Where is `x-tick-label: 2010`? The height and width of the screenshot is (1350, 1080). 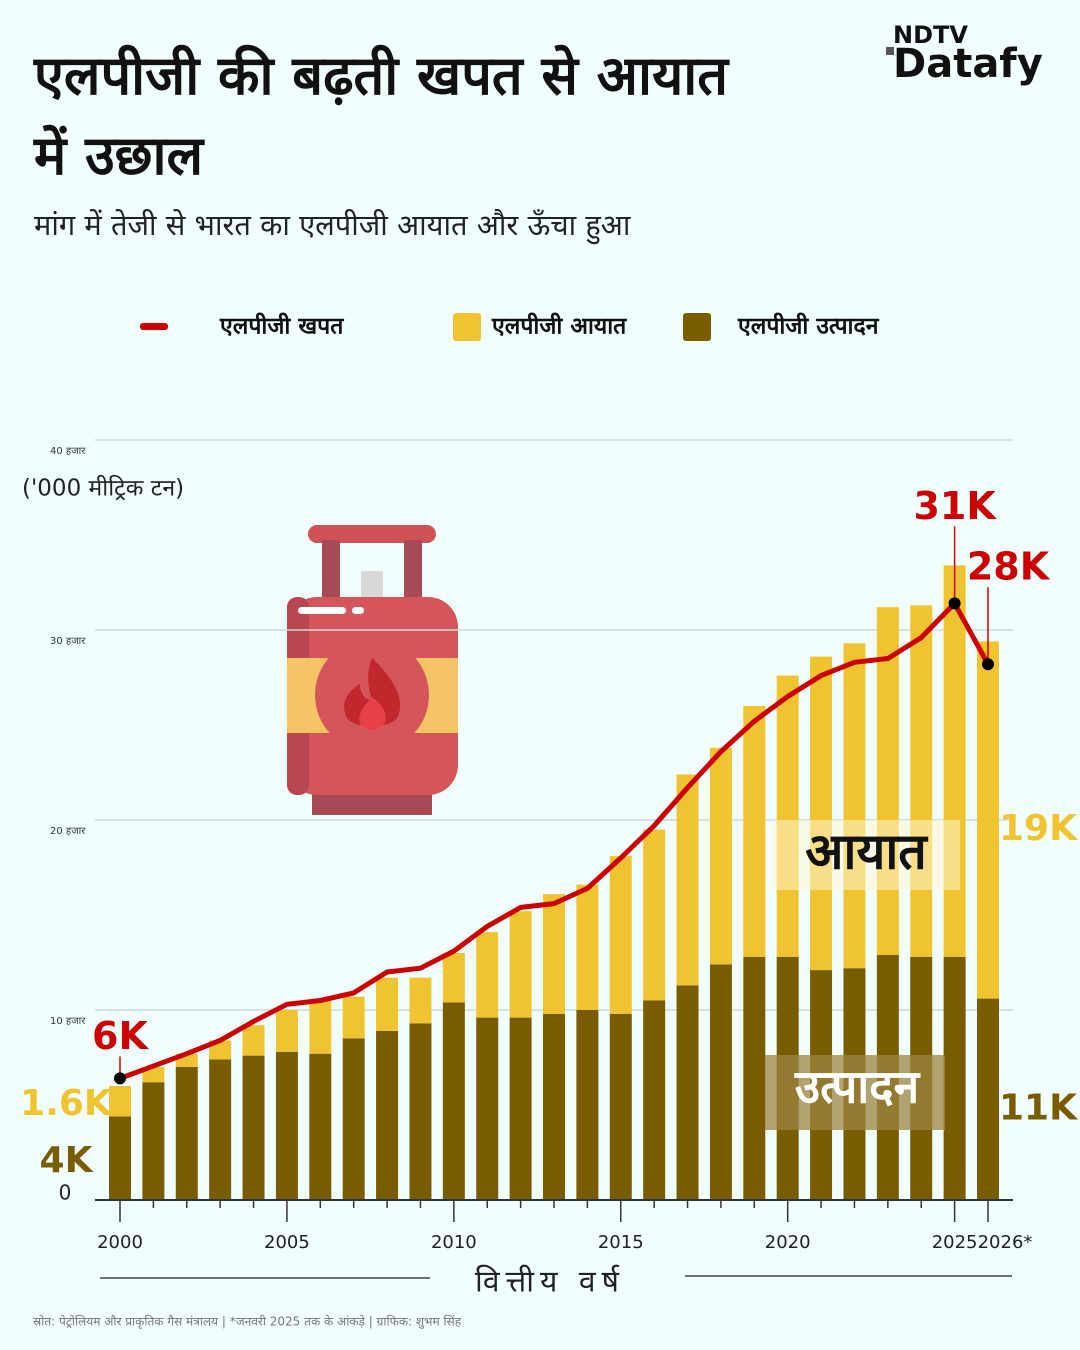
x-tick-label: 2010 is located at coordinates (454, 1242).